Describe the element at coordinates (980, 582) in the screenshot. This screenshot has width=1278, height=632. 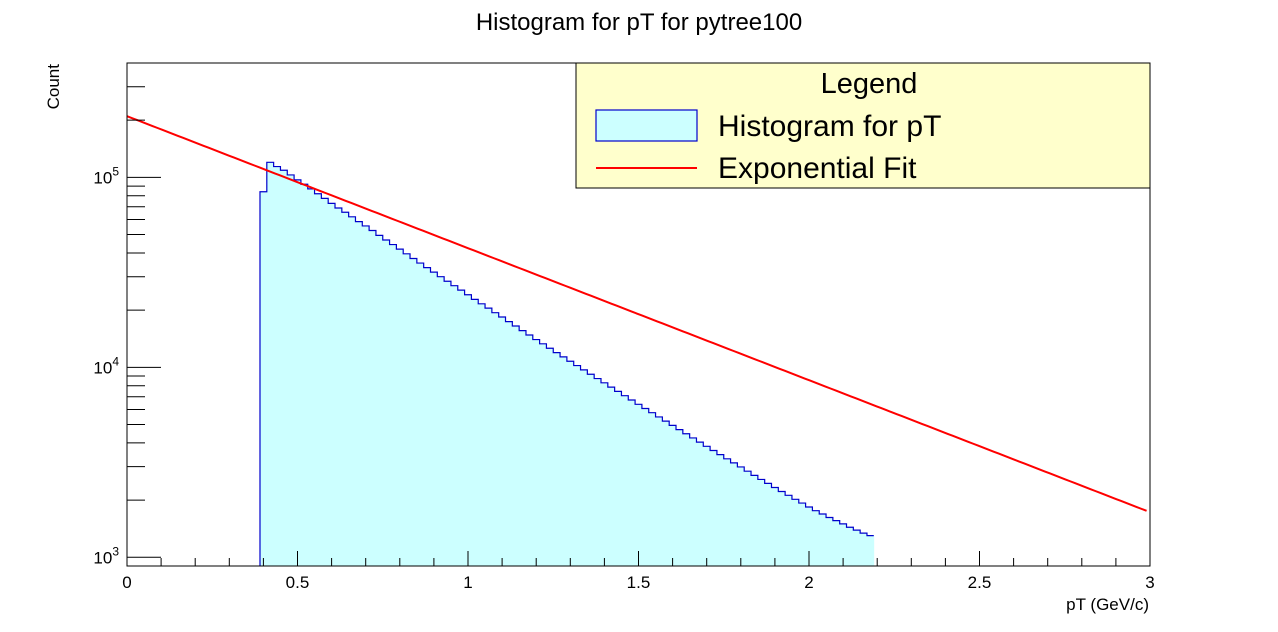
I see `x-tick-label: 2.5` at that location.